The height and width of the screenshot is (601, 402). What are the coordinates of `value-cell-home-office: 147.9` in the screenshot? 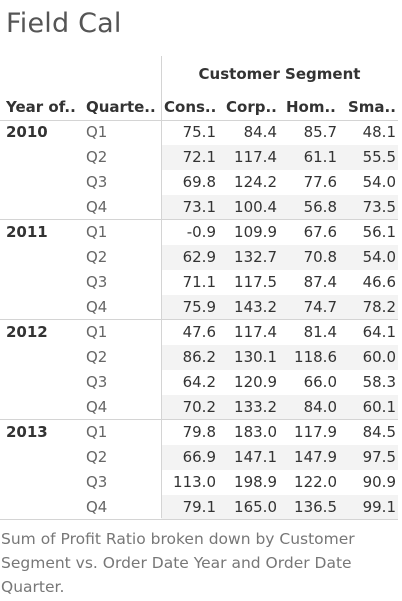 It's located at (315, 457).